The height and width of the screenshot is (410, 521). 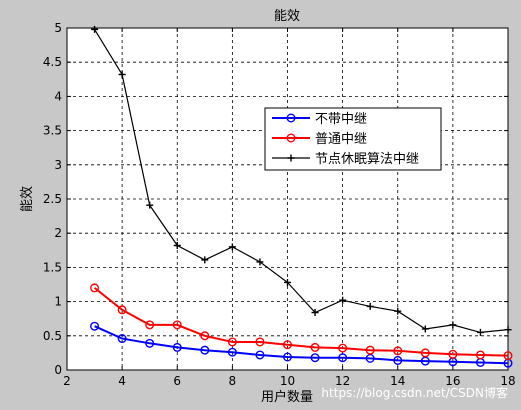 I want to click on legend-item: 节点休眠算法中继, so click(x=345, y=159).